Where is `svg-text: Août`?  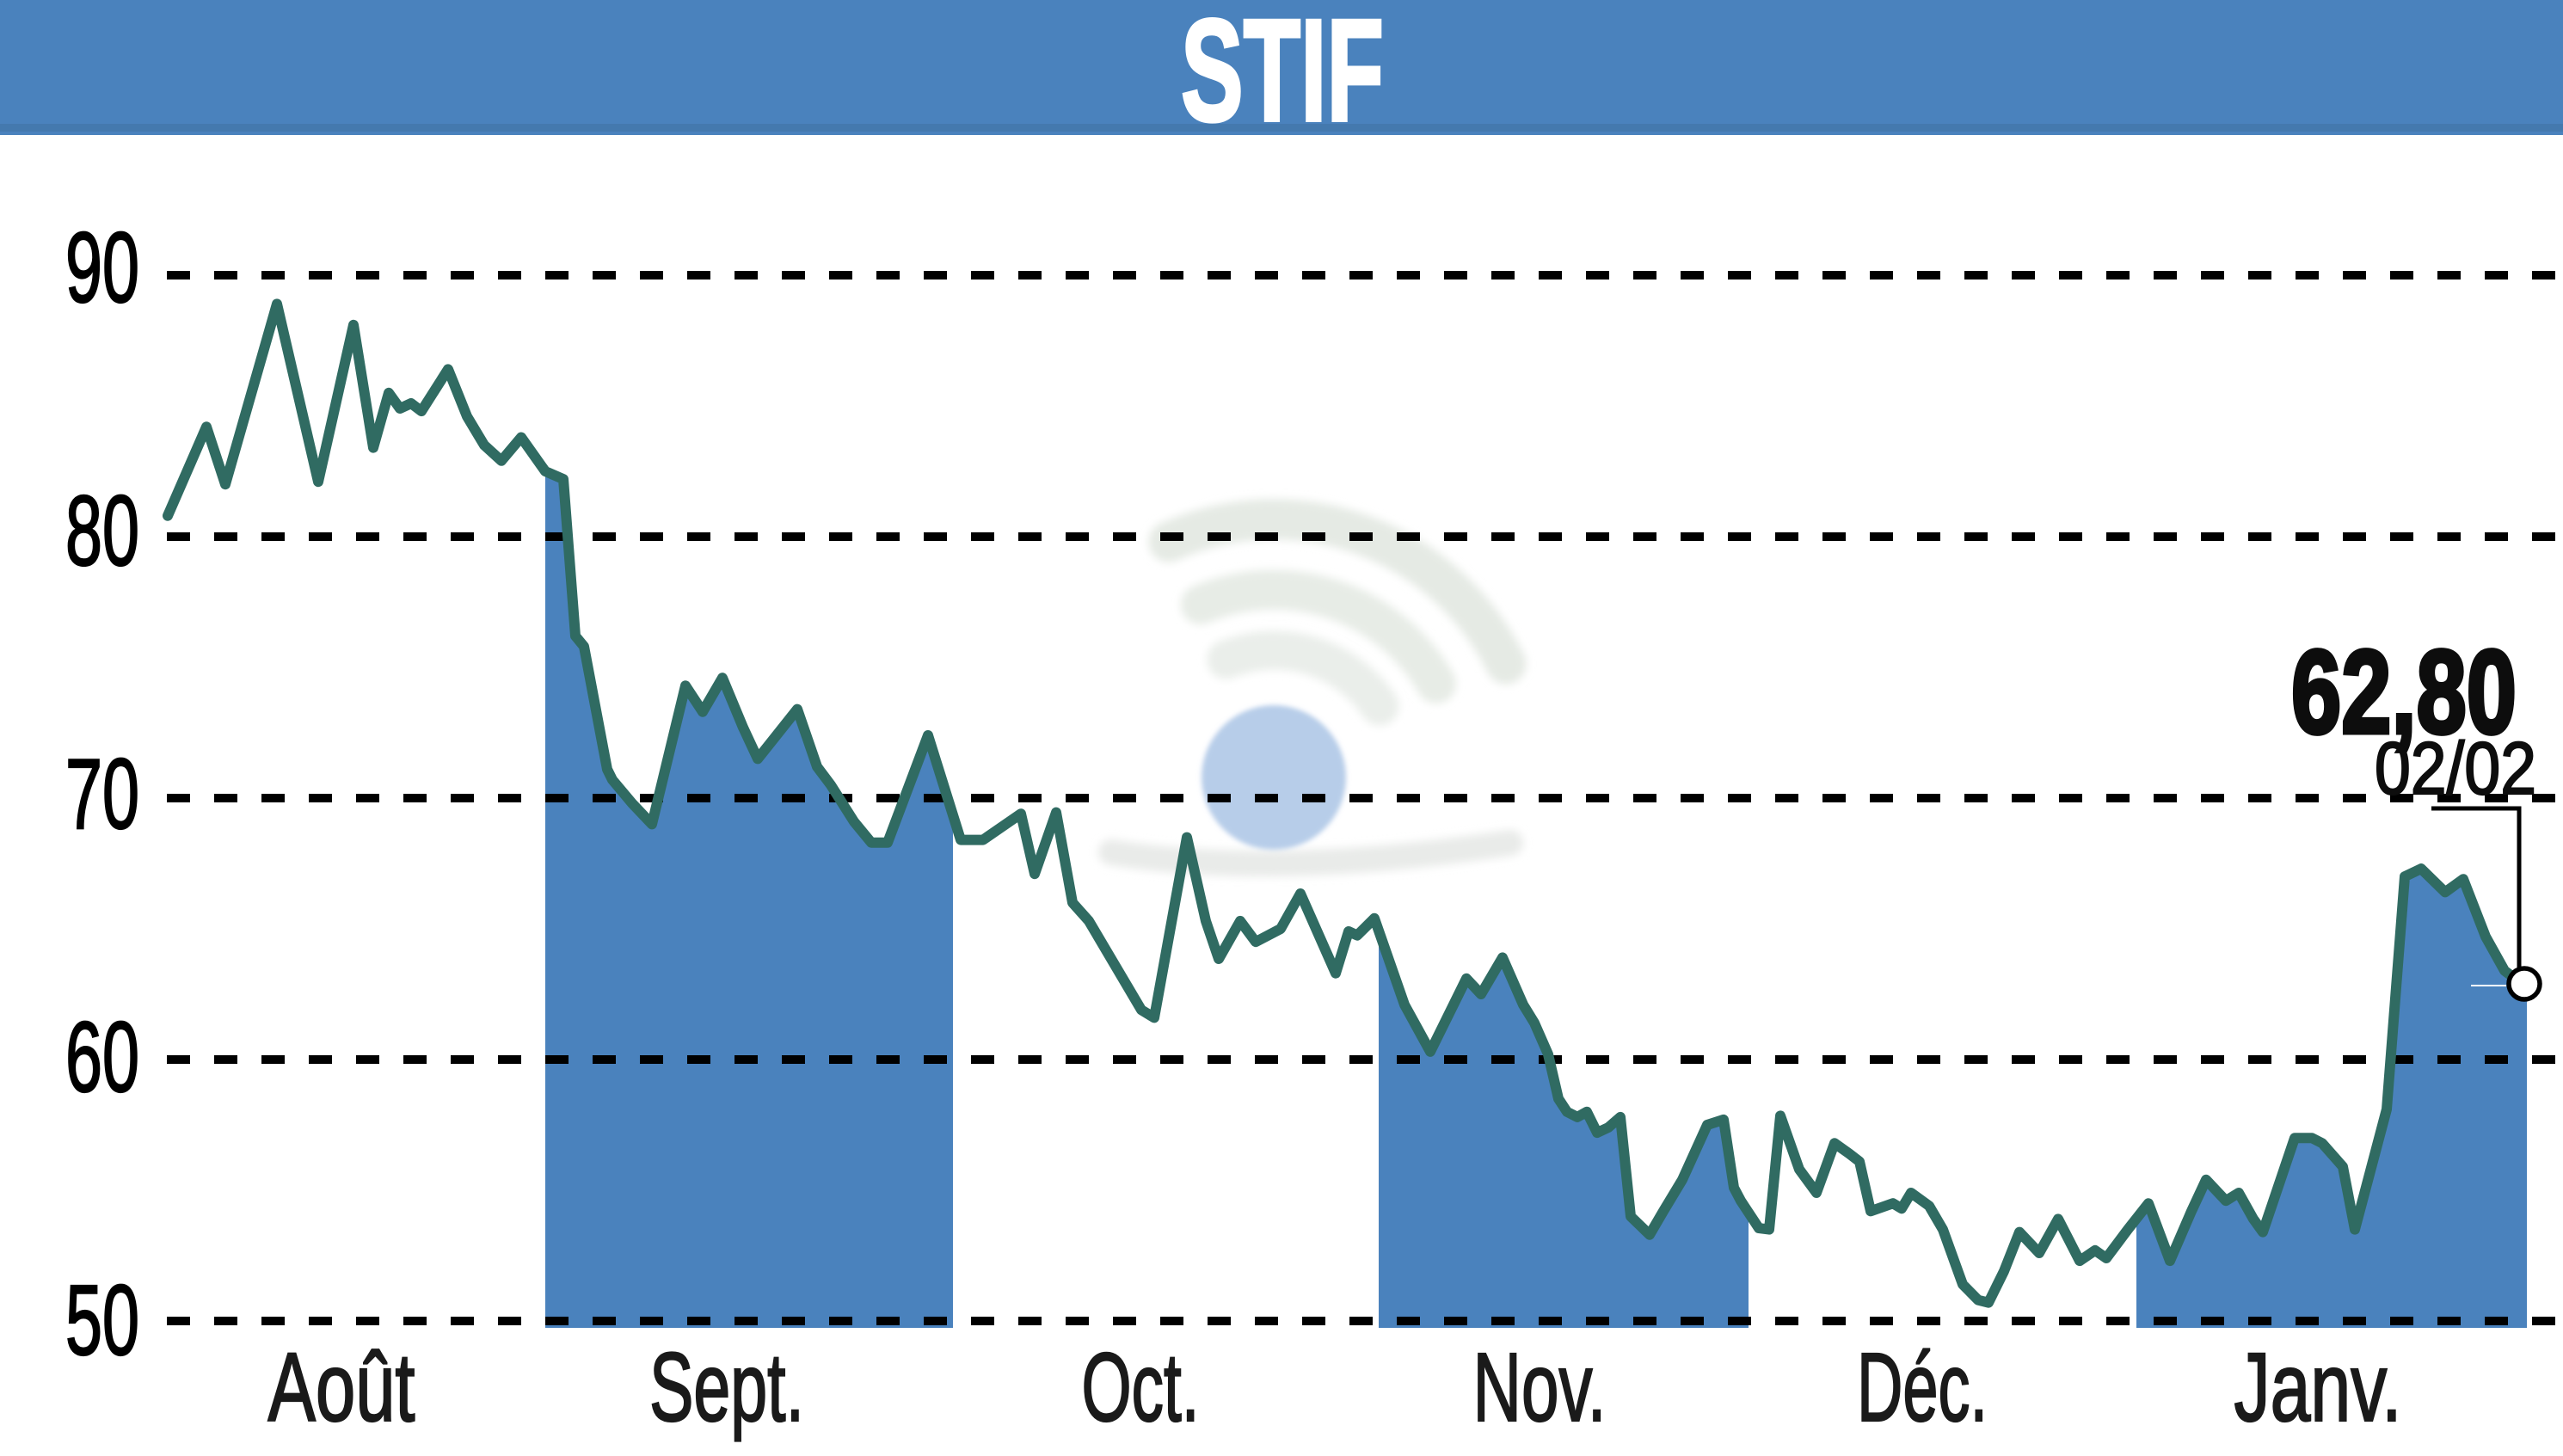
svg-text: Août is located at coordinates (341, 1387).